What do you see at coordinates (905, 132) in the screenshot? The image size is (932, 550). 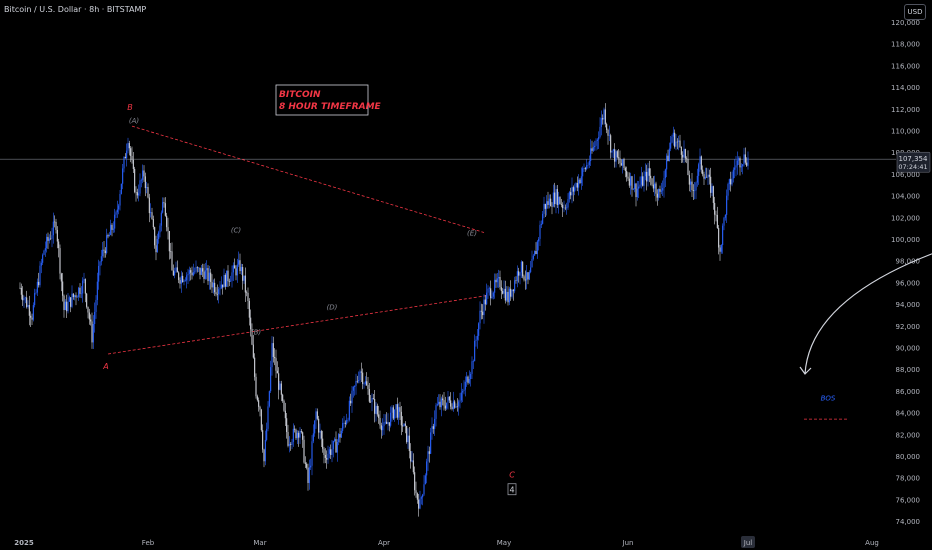 I see `y-tick-label: 110,000` at bounding box center [905, 132].